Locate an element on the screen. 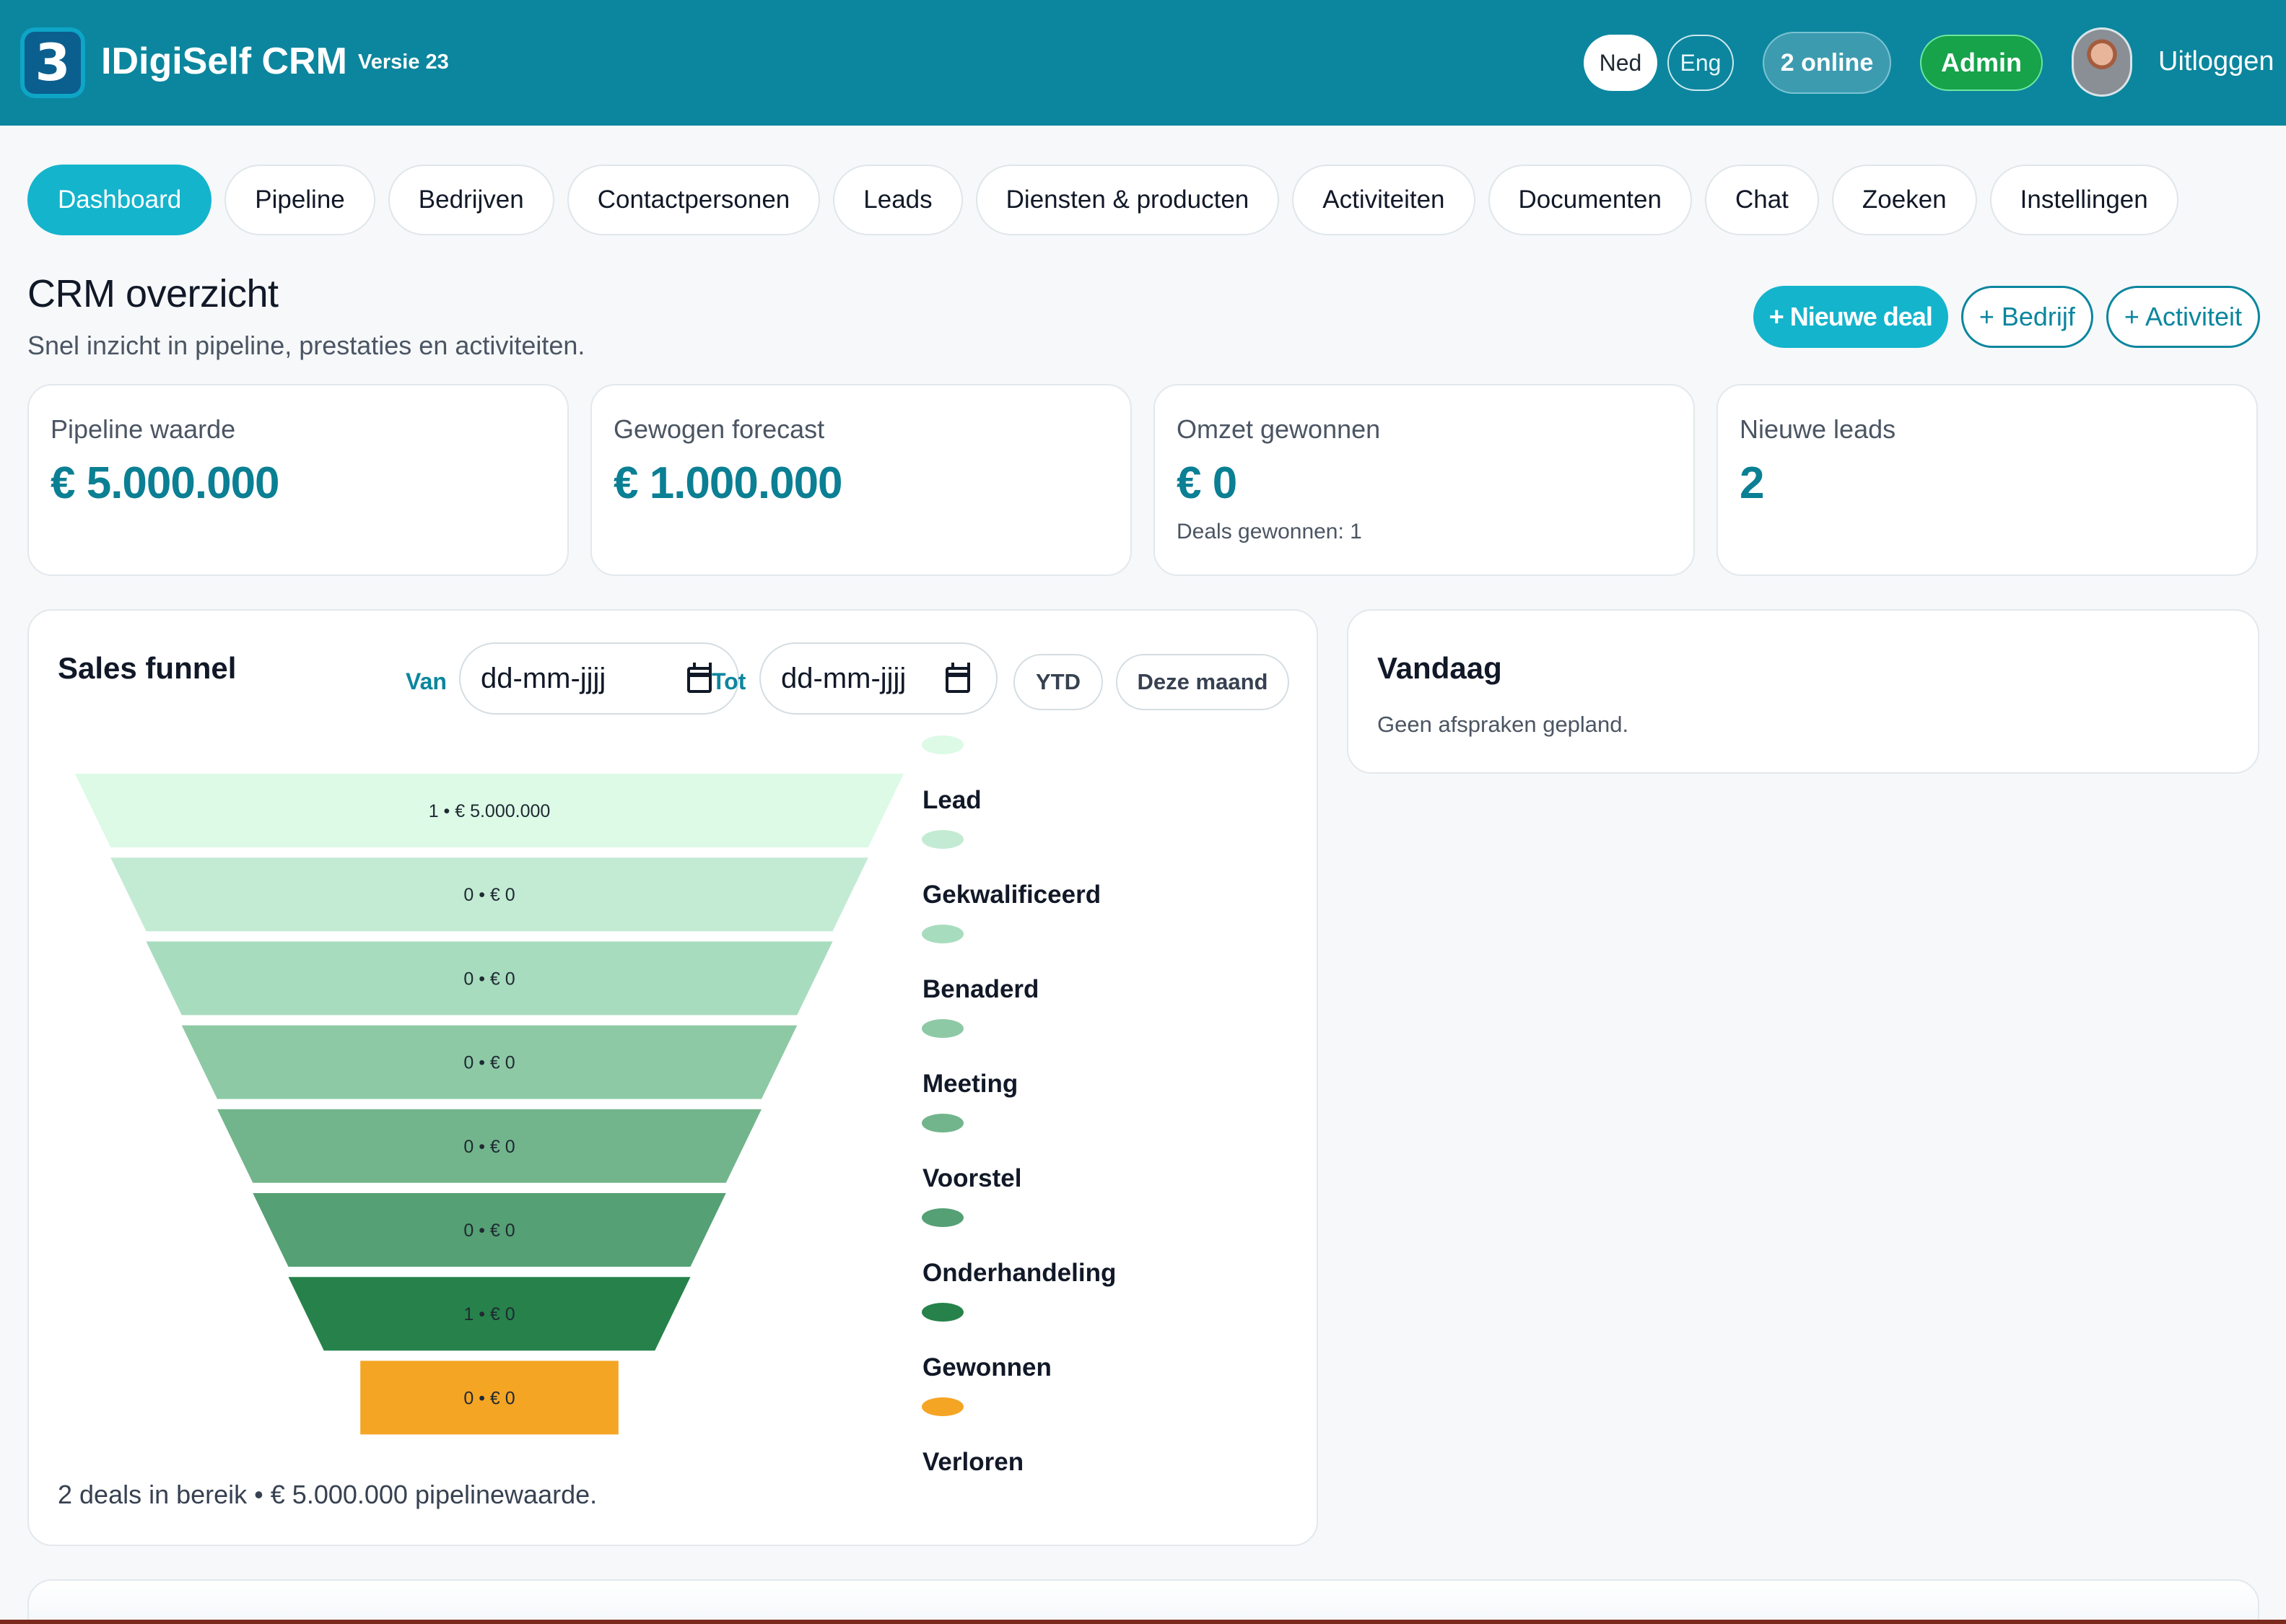 The image size is (2286, 1624). today-card: Vandaag Geen afspraken gepland. is located at coordinates (1803, 691).